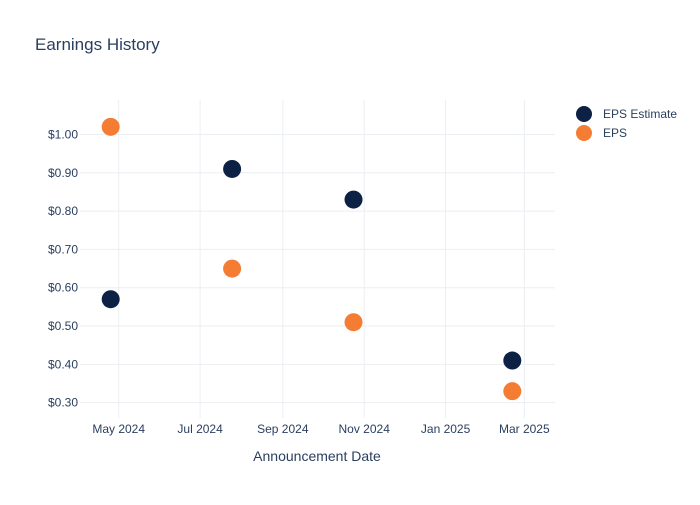 This screenshot has height=505, width=700. Describe the element at coordinates (63, 134) in the screenshot. I see `y-tick-label: $1.00` at that location.